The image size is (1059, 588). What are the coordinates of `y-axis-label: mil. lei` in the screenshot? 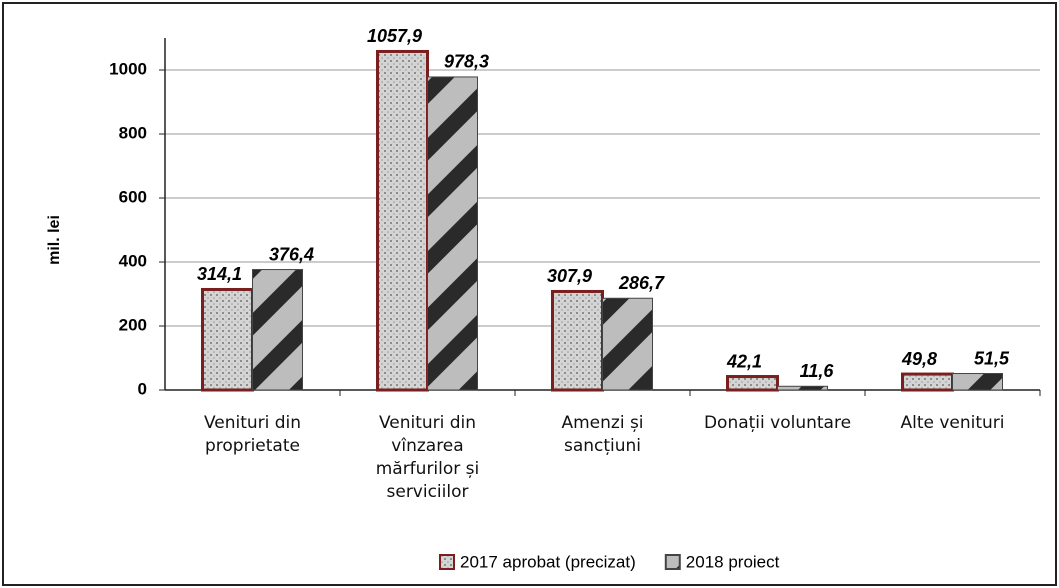 It's located at (54, 240).